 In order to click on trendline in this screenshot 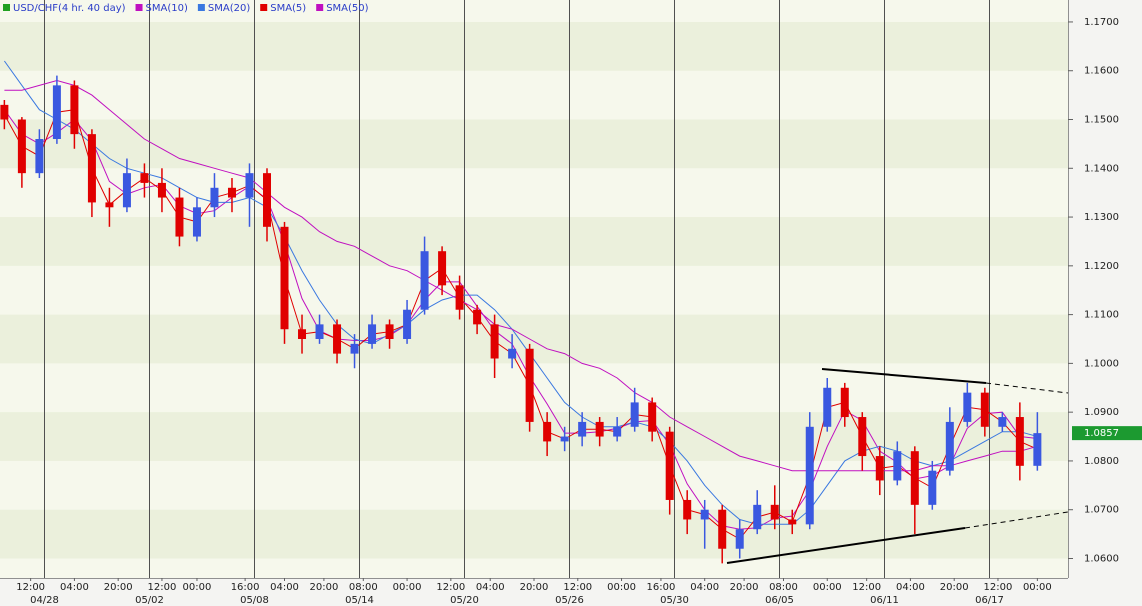, I will do `click(846, 545)`.